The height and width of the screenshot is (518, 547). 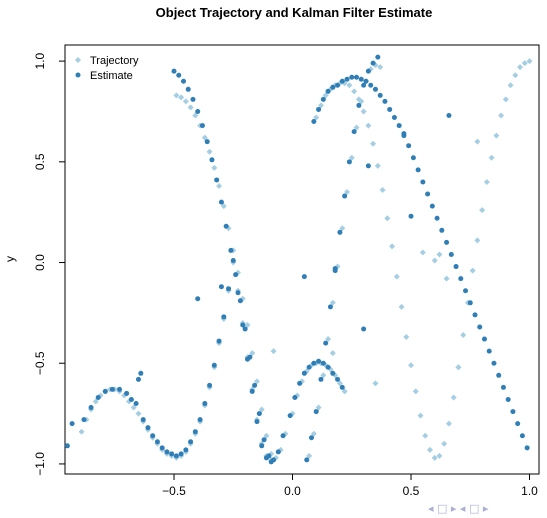 I want to click on y-axis-label: y, so click(x=10, y=259).